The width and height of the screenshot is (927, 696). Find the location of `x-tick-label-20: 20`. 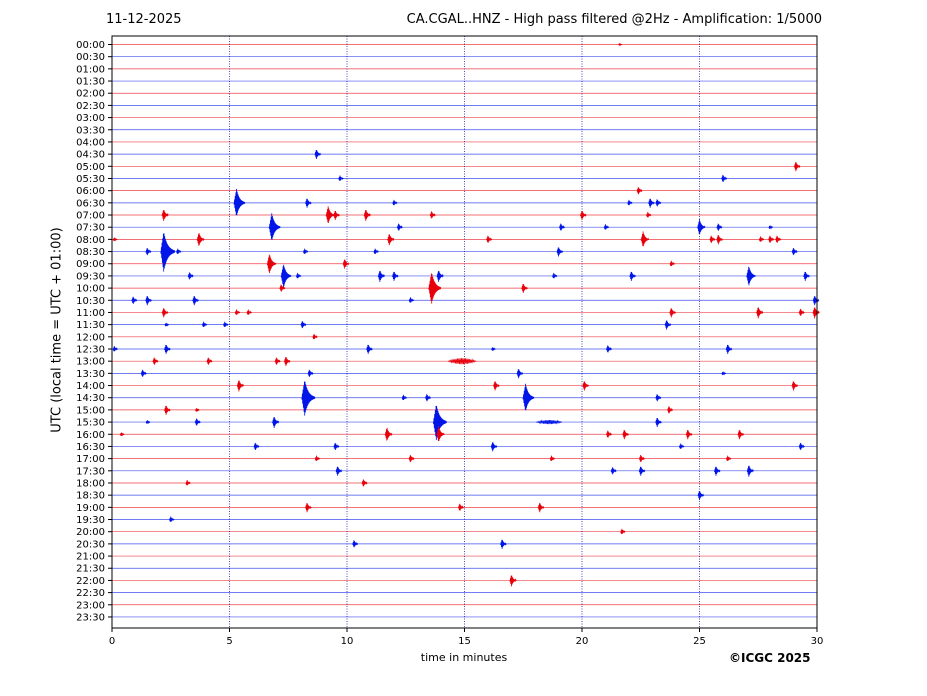

x-tick-label-20: 20 is located at coordinates (582, 641).